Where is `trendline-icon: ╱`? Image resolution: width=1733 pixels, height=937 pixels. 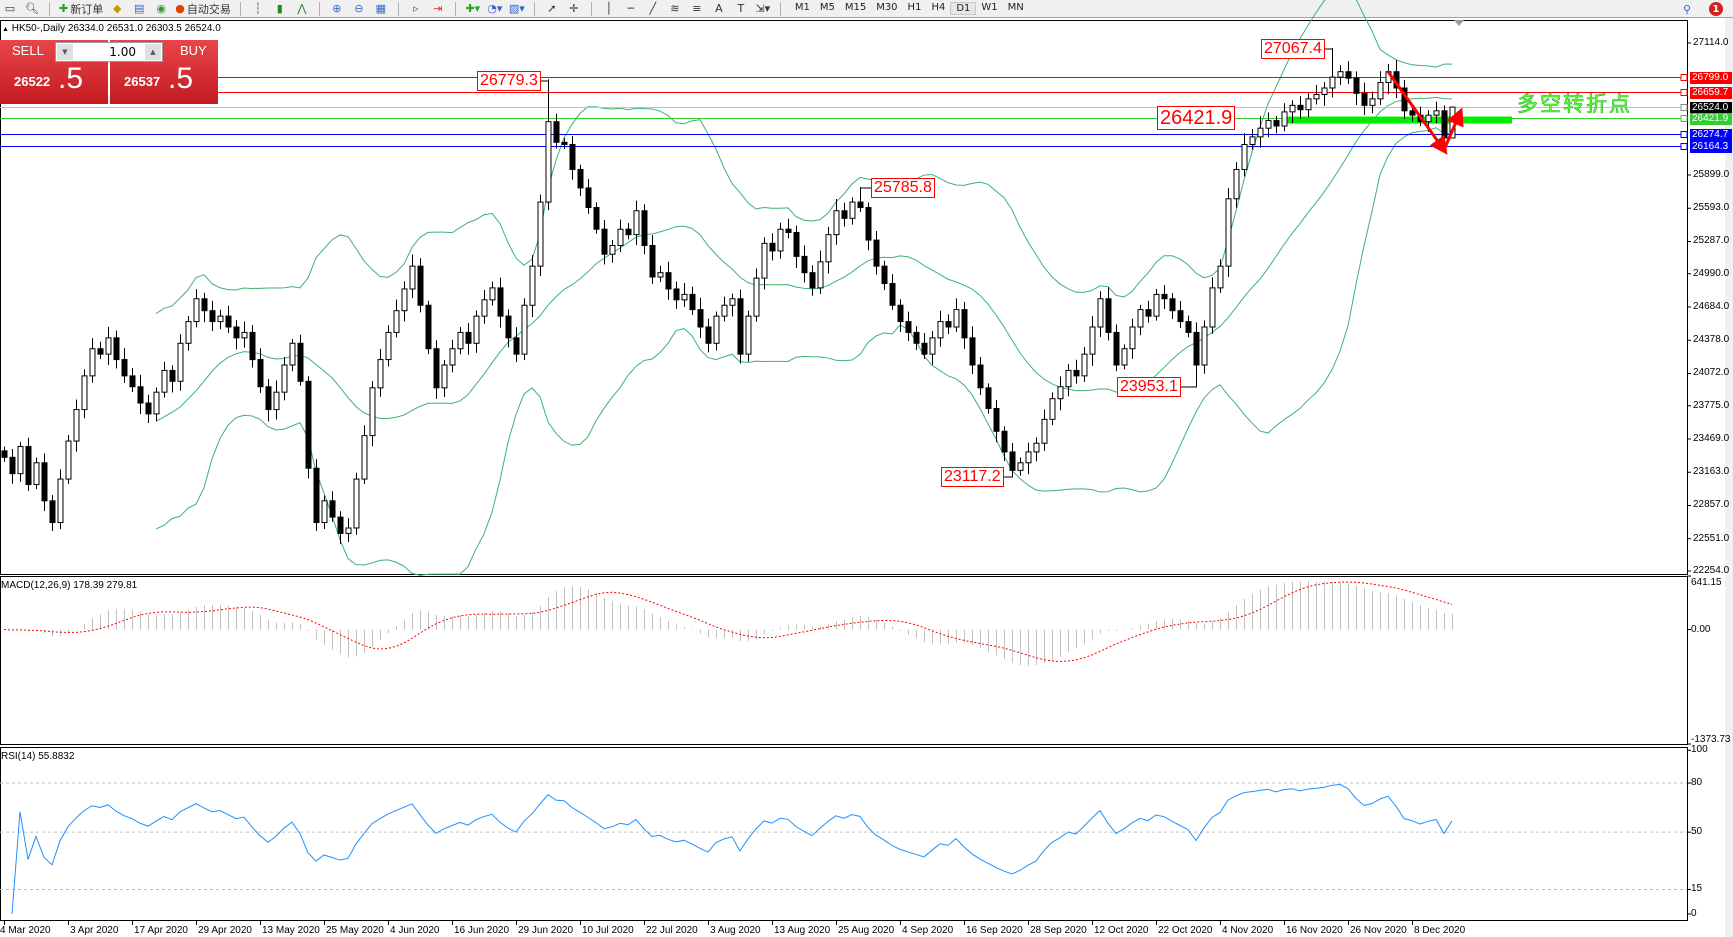 trendline-icon: ╱ is located at coordinates (653, 8).